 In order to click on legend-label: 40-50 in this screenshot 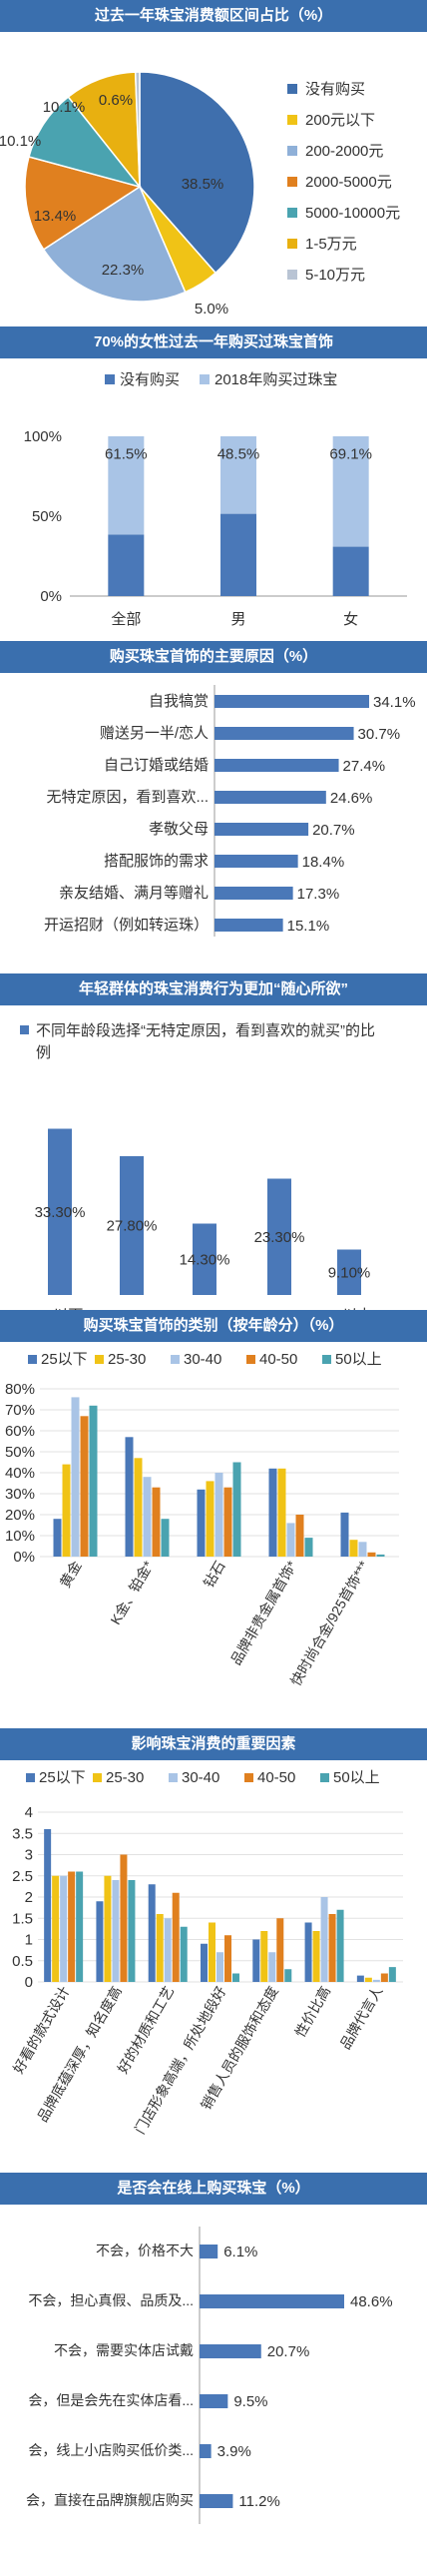, I will do `click(278, 1359)`.